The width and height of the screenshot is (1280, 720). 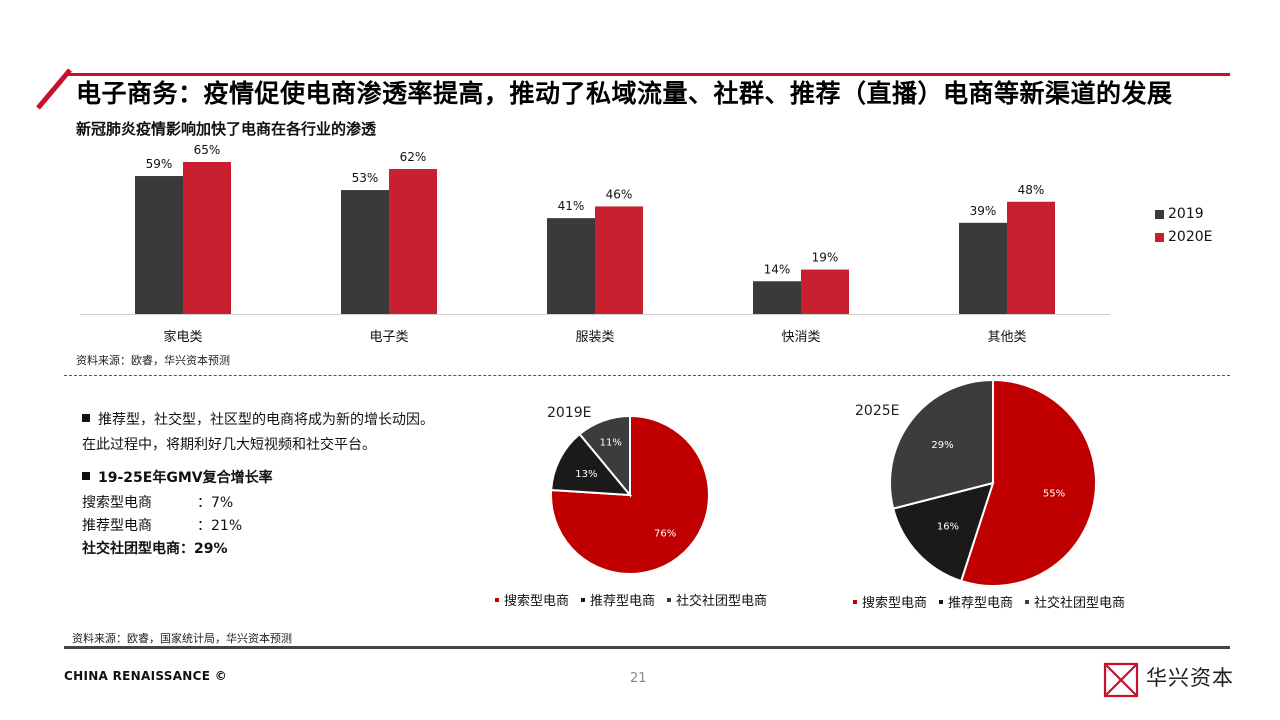 I want to click on pie-value-label: 29%, so click(x=942, y=445).